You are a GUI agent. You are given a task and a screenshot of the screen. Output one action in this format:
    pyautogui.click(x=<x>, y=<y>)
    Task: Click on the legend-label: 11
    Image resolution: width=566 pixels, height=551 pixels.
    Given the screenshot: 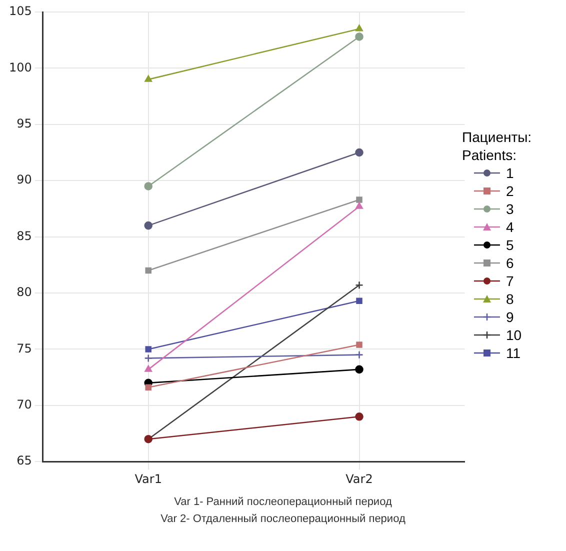 What is the action you would take?
    pyautogui.click(x=513, y=353)
    